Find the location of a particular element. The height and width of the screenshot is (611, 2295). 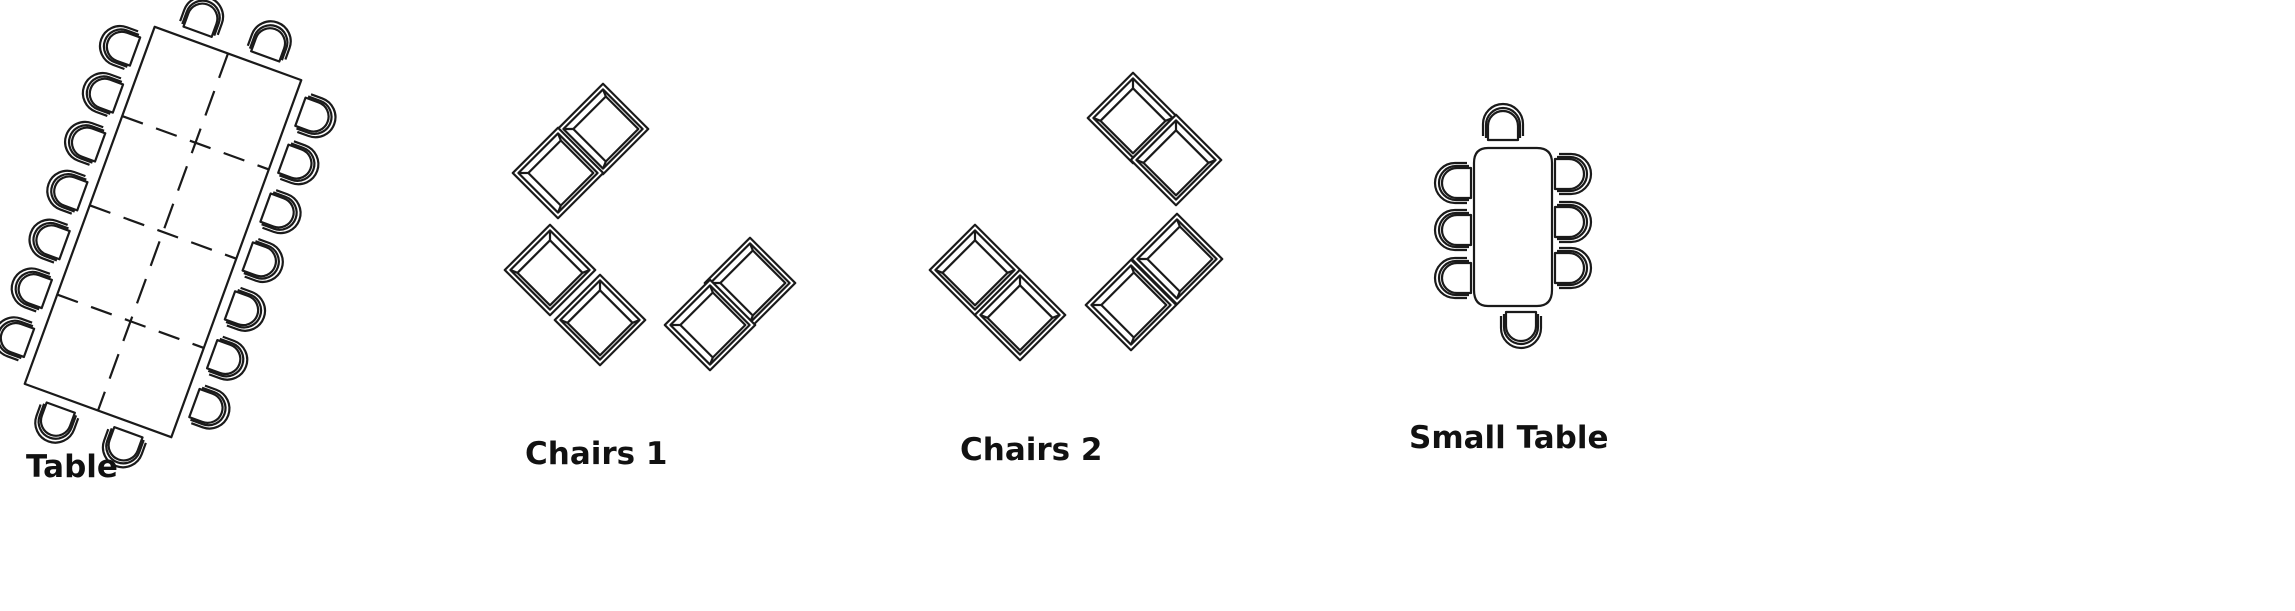

chairs-1-label: Chairs 1 is located at coordinates (596, 454).